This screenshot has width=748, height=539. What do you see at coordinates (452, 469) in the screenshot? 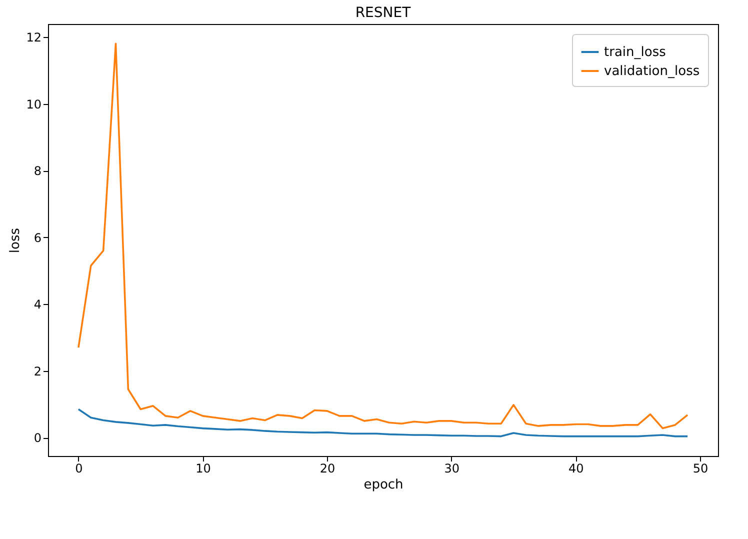
I see `x-tick-label: 30` at bounding box center [452, 469].